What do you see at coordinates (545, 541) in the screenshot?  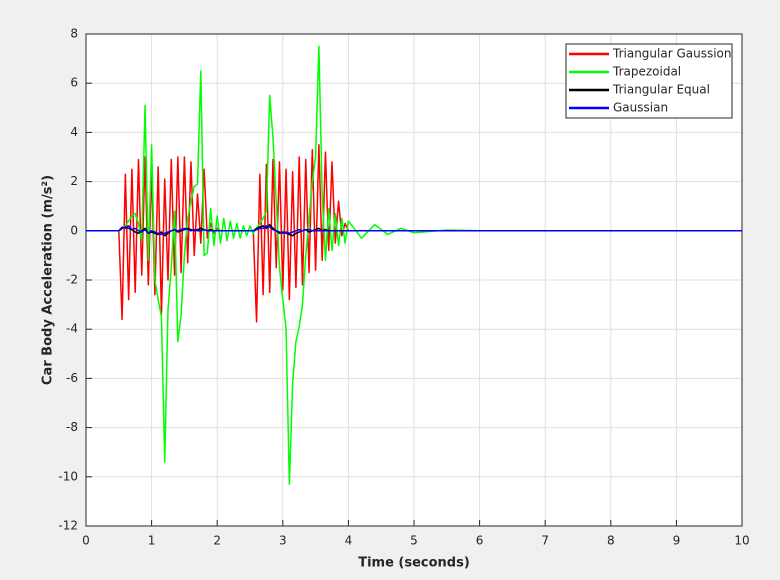 I see `x-tick-label: 7` at bounding box center [545, 541].